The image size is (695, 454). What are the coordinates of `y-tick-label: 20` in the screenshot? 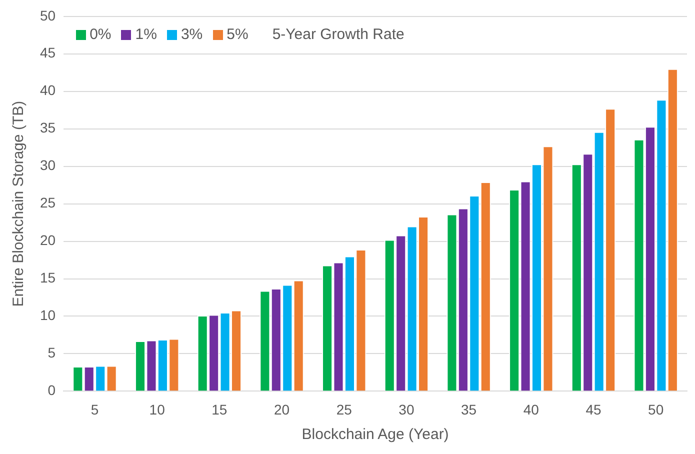 It's located at (48, 240).